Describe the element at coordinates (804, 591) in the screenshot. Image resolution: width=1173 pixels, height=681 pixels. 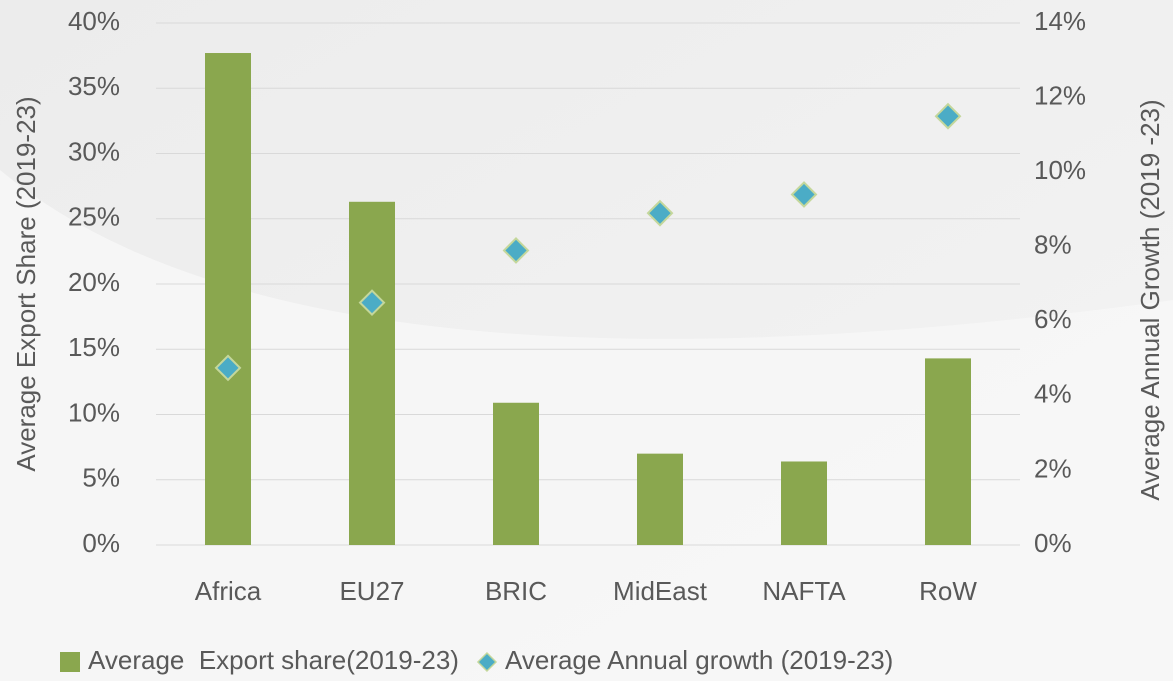
I see `x-tick-label: NAFTA` at that location.